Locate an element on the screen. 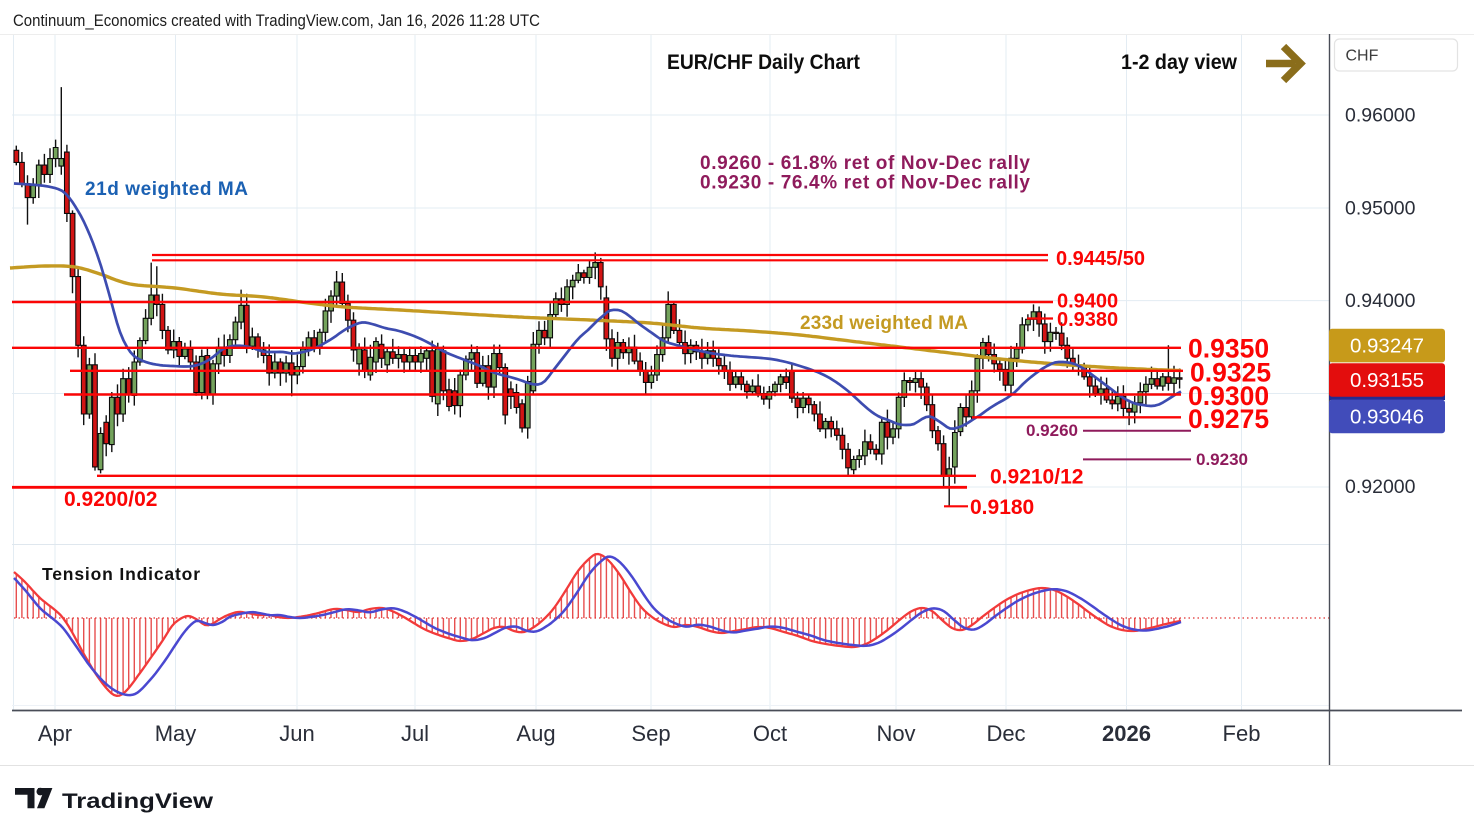 The width and height of the screenshot is (1474, 840). svg-text: 0.93247 is located at coordinates (1387, 346).